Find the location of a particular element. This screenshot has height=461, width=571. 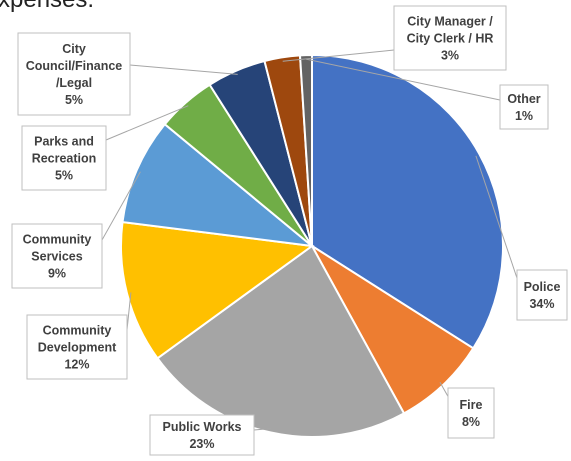

data-label-name-0: Police is located at coordinates (542, 287).